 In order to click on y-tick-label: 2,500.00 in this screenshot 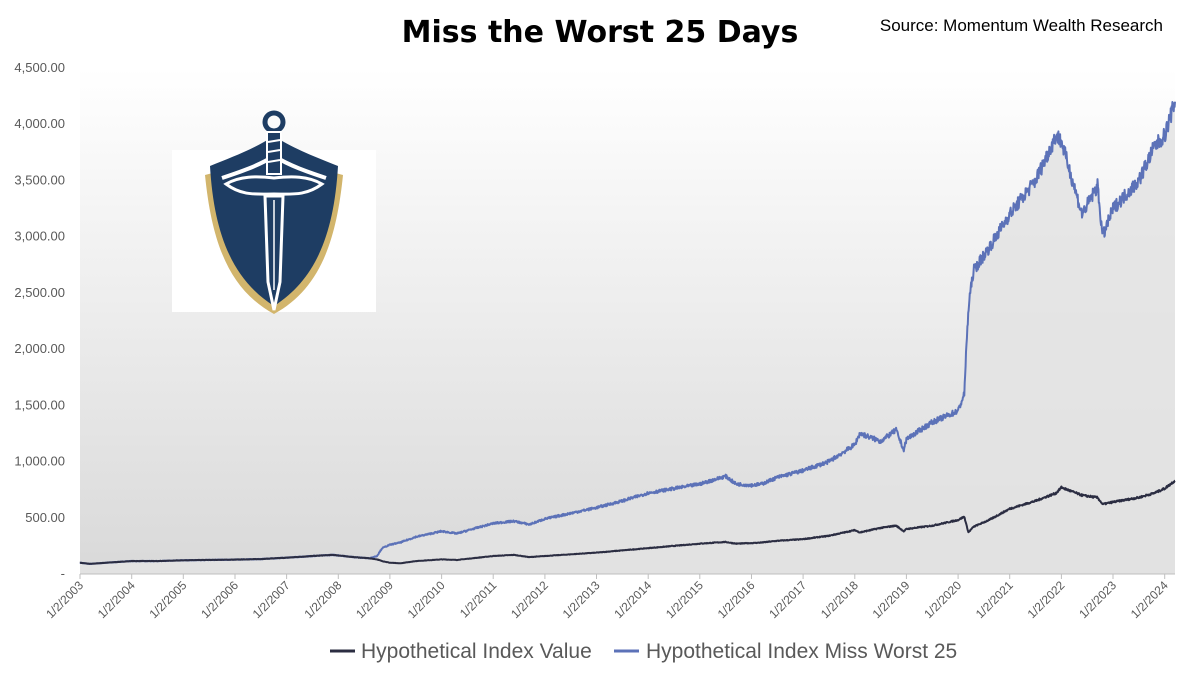, I will do `click(39, 292)`.